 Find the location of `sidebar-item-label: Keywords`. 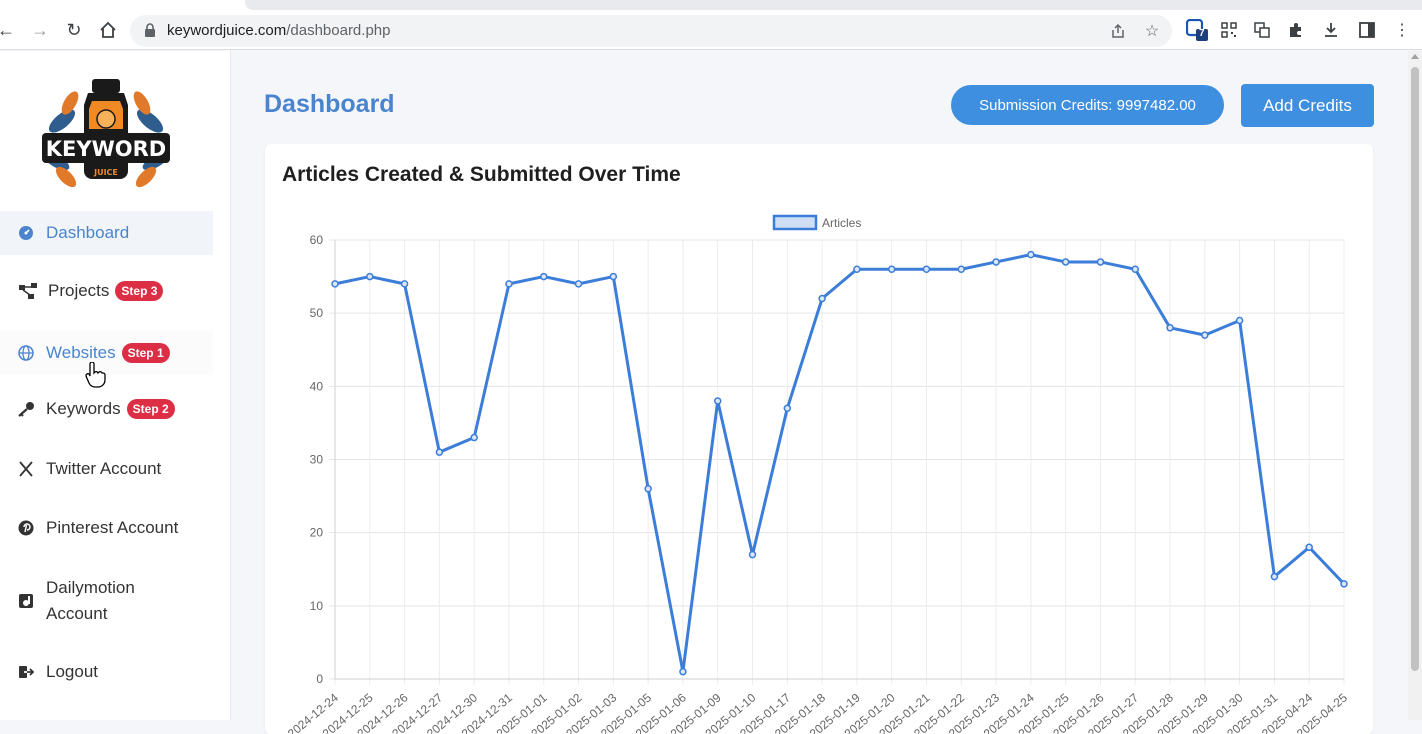

sidebar-item-label: Keywords is located at coordinates (83, 408).